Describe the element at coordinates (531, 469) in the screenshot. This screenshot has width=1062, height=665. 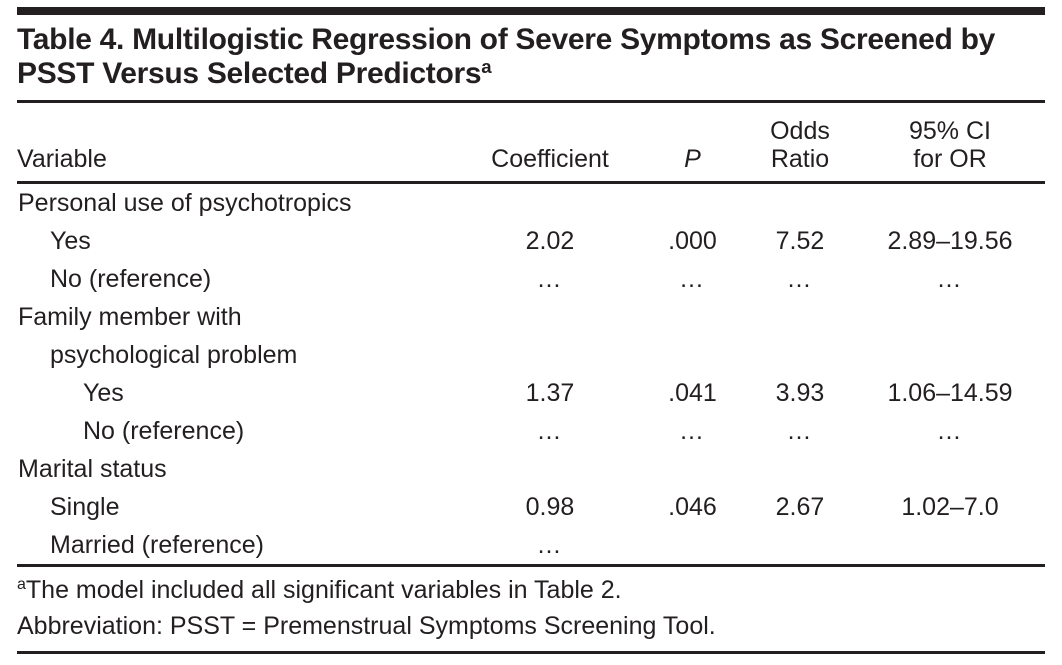
I see `table-row: Marital status` at that location.